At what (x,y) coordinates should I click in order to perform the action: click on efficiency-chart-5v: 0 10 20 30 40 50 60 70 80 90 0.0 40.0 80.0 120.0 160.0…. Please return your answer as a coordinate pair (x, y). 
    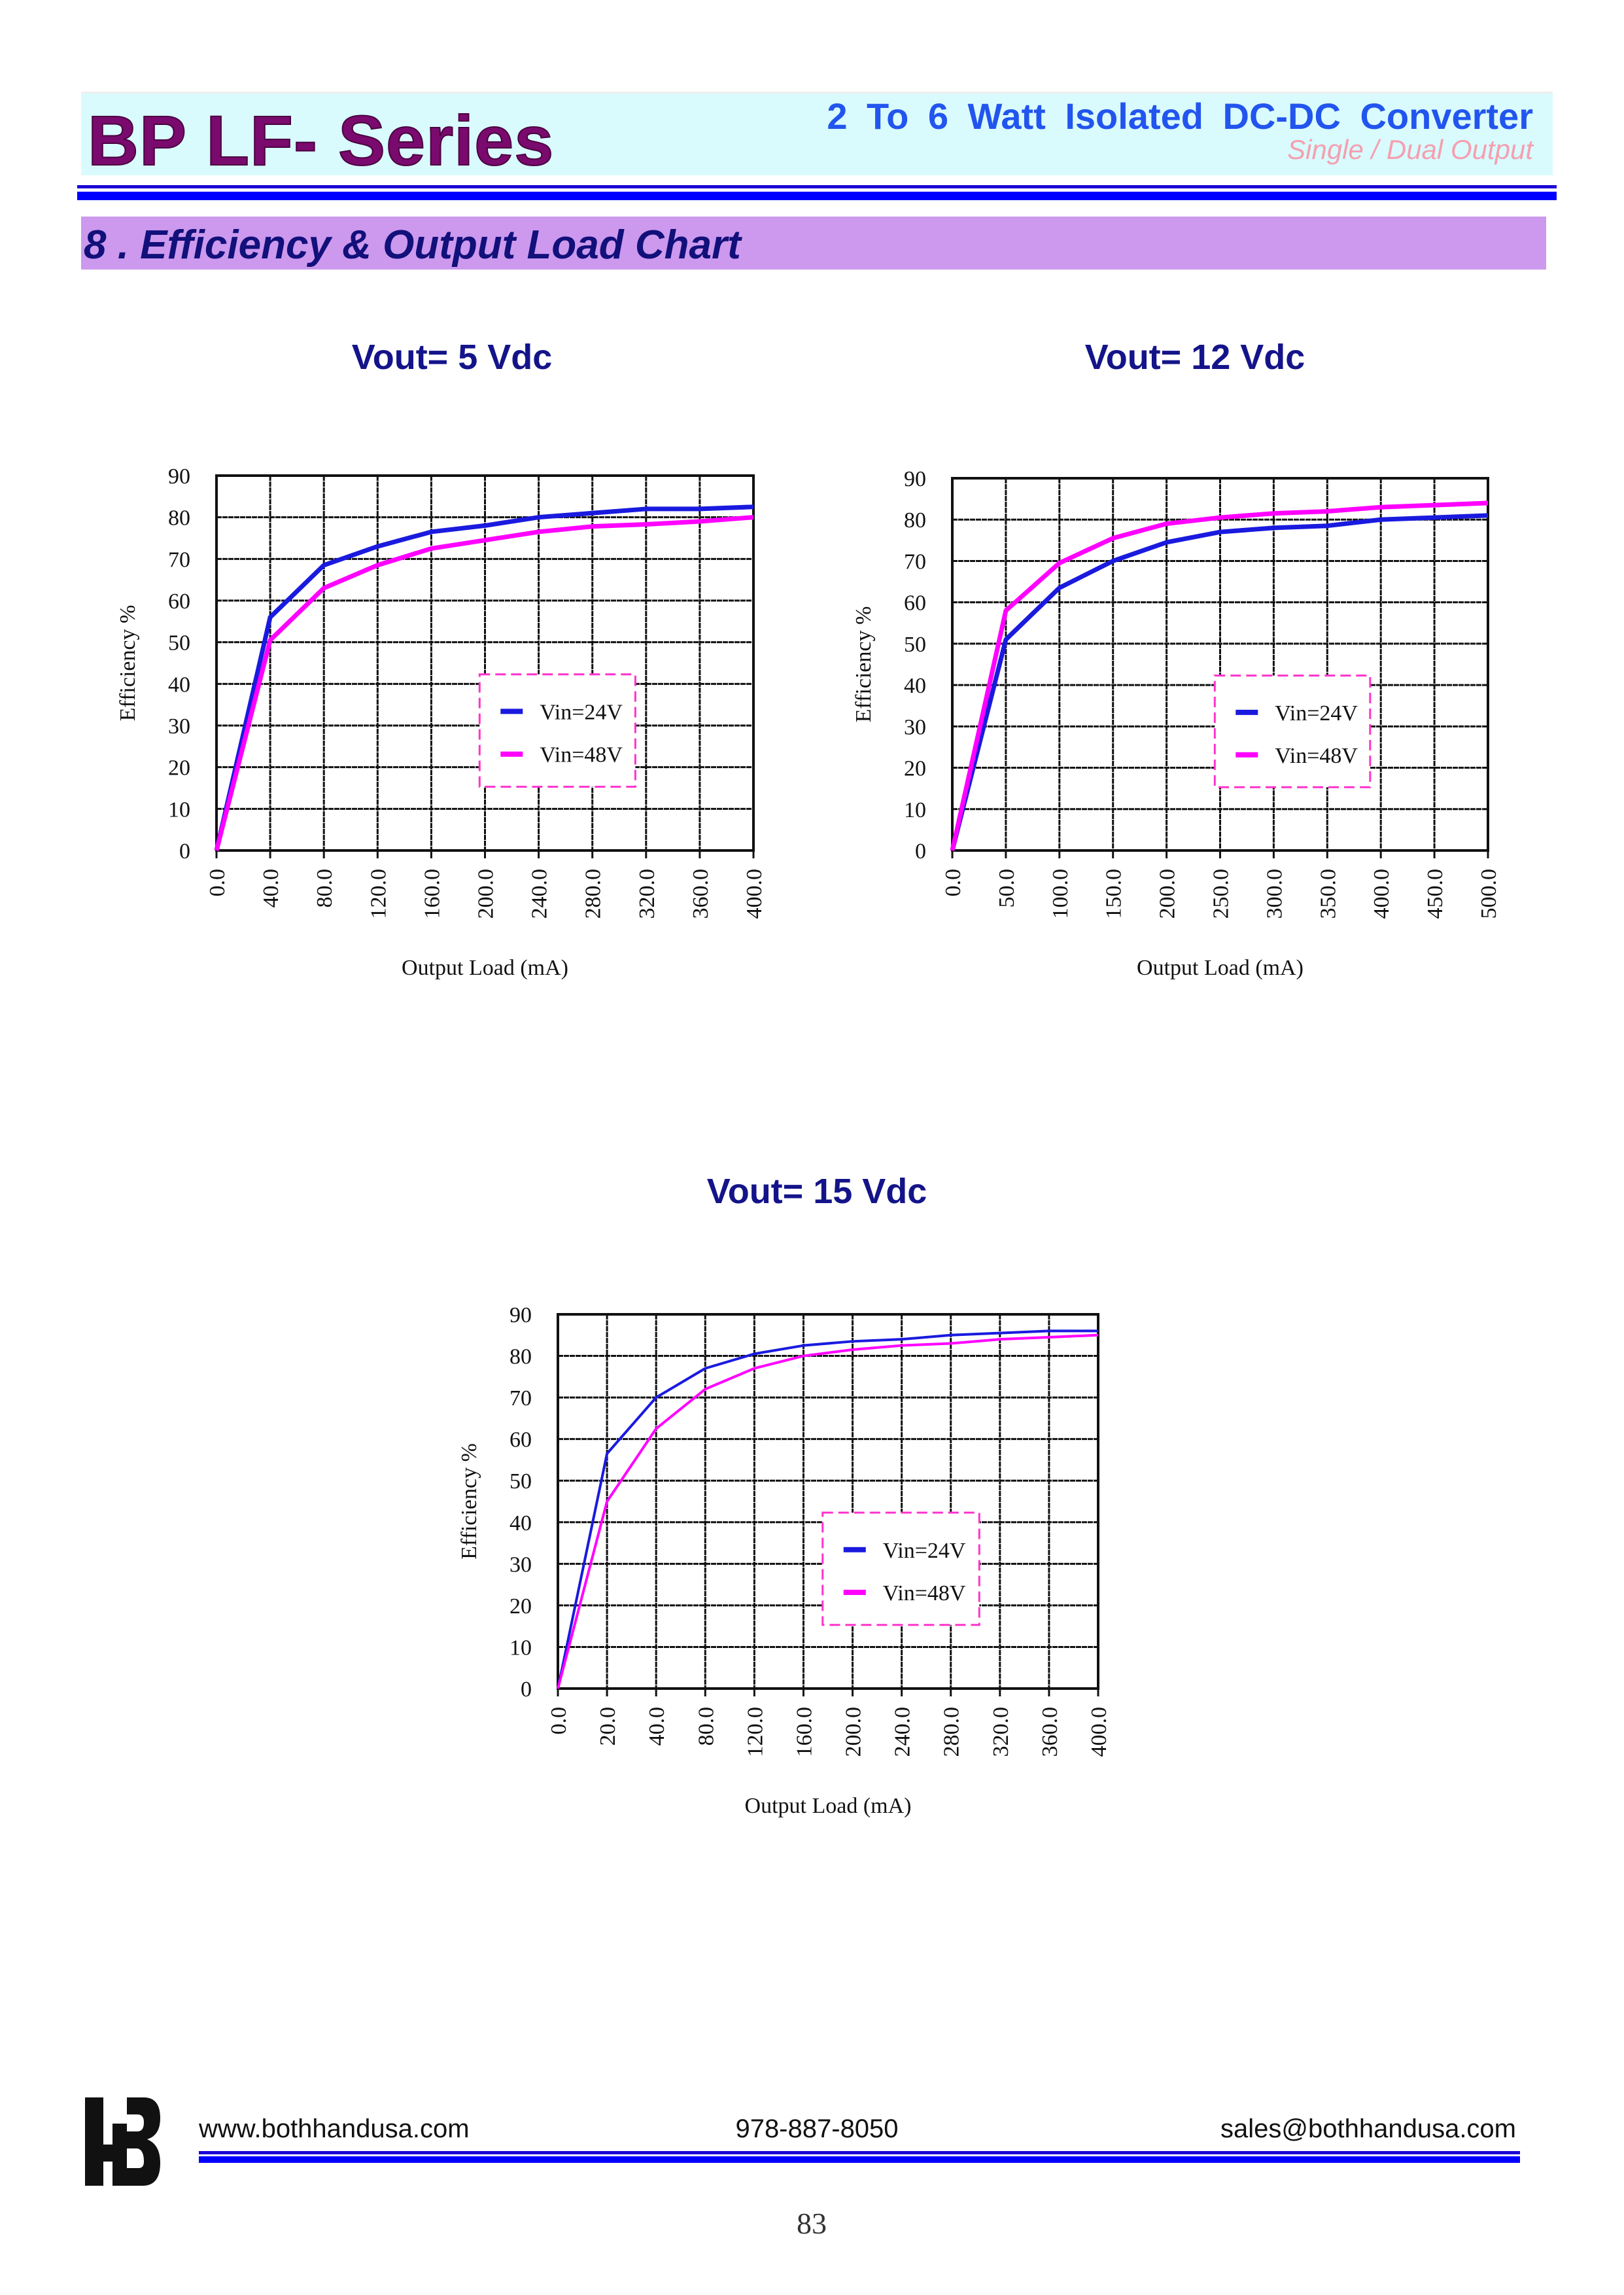
    Looking at the image, I should click on (442, 722).